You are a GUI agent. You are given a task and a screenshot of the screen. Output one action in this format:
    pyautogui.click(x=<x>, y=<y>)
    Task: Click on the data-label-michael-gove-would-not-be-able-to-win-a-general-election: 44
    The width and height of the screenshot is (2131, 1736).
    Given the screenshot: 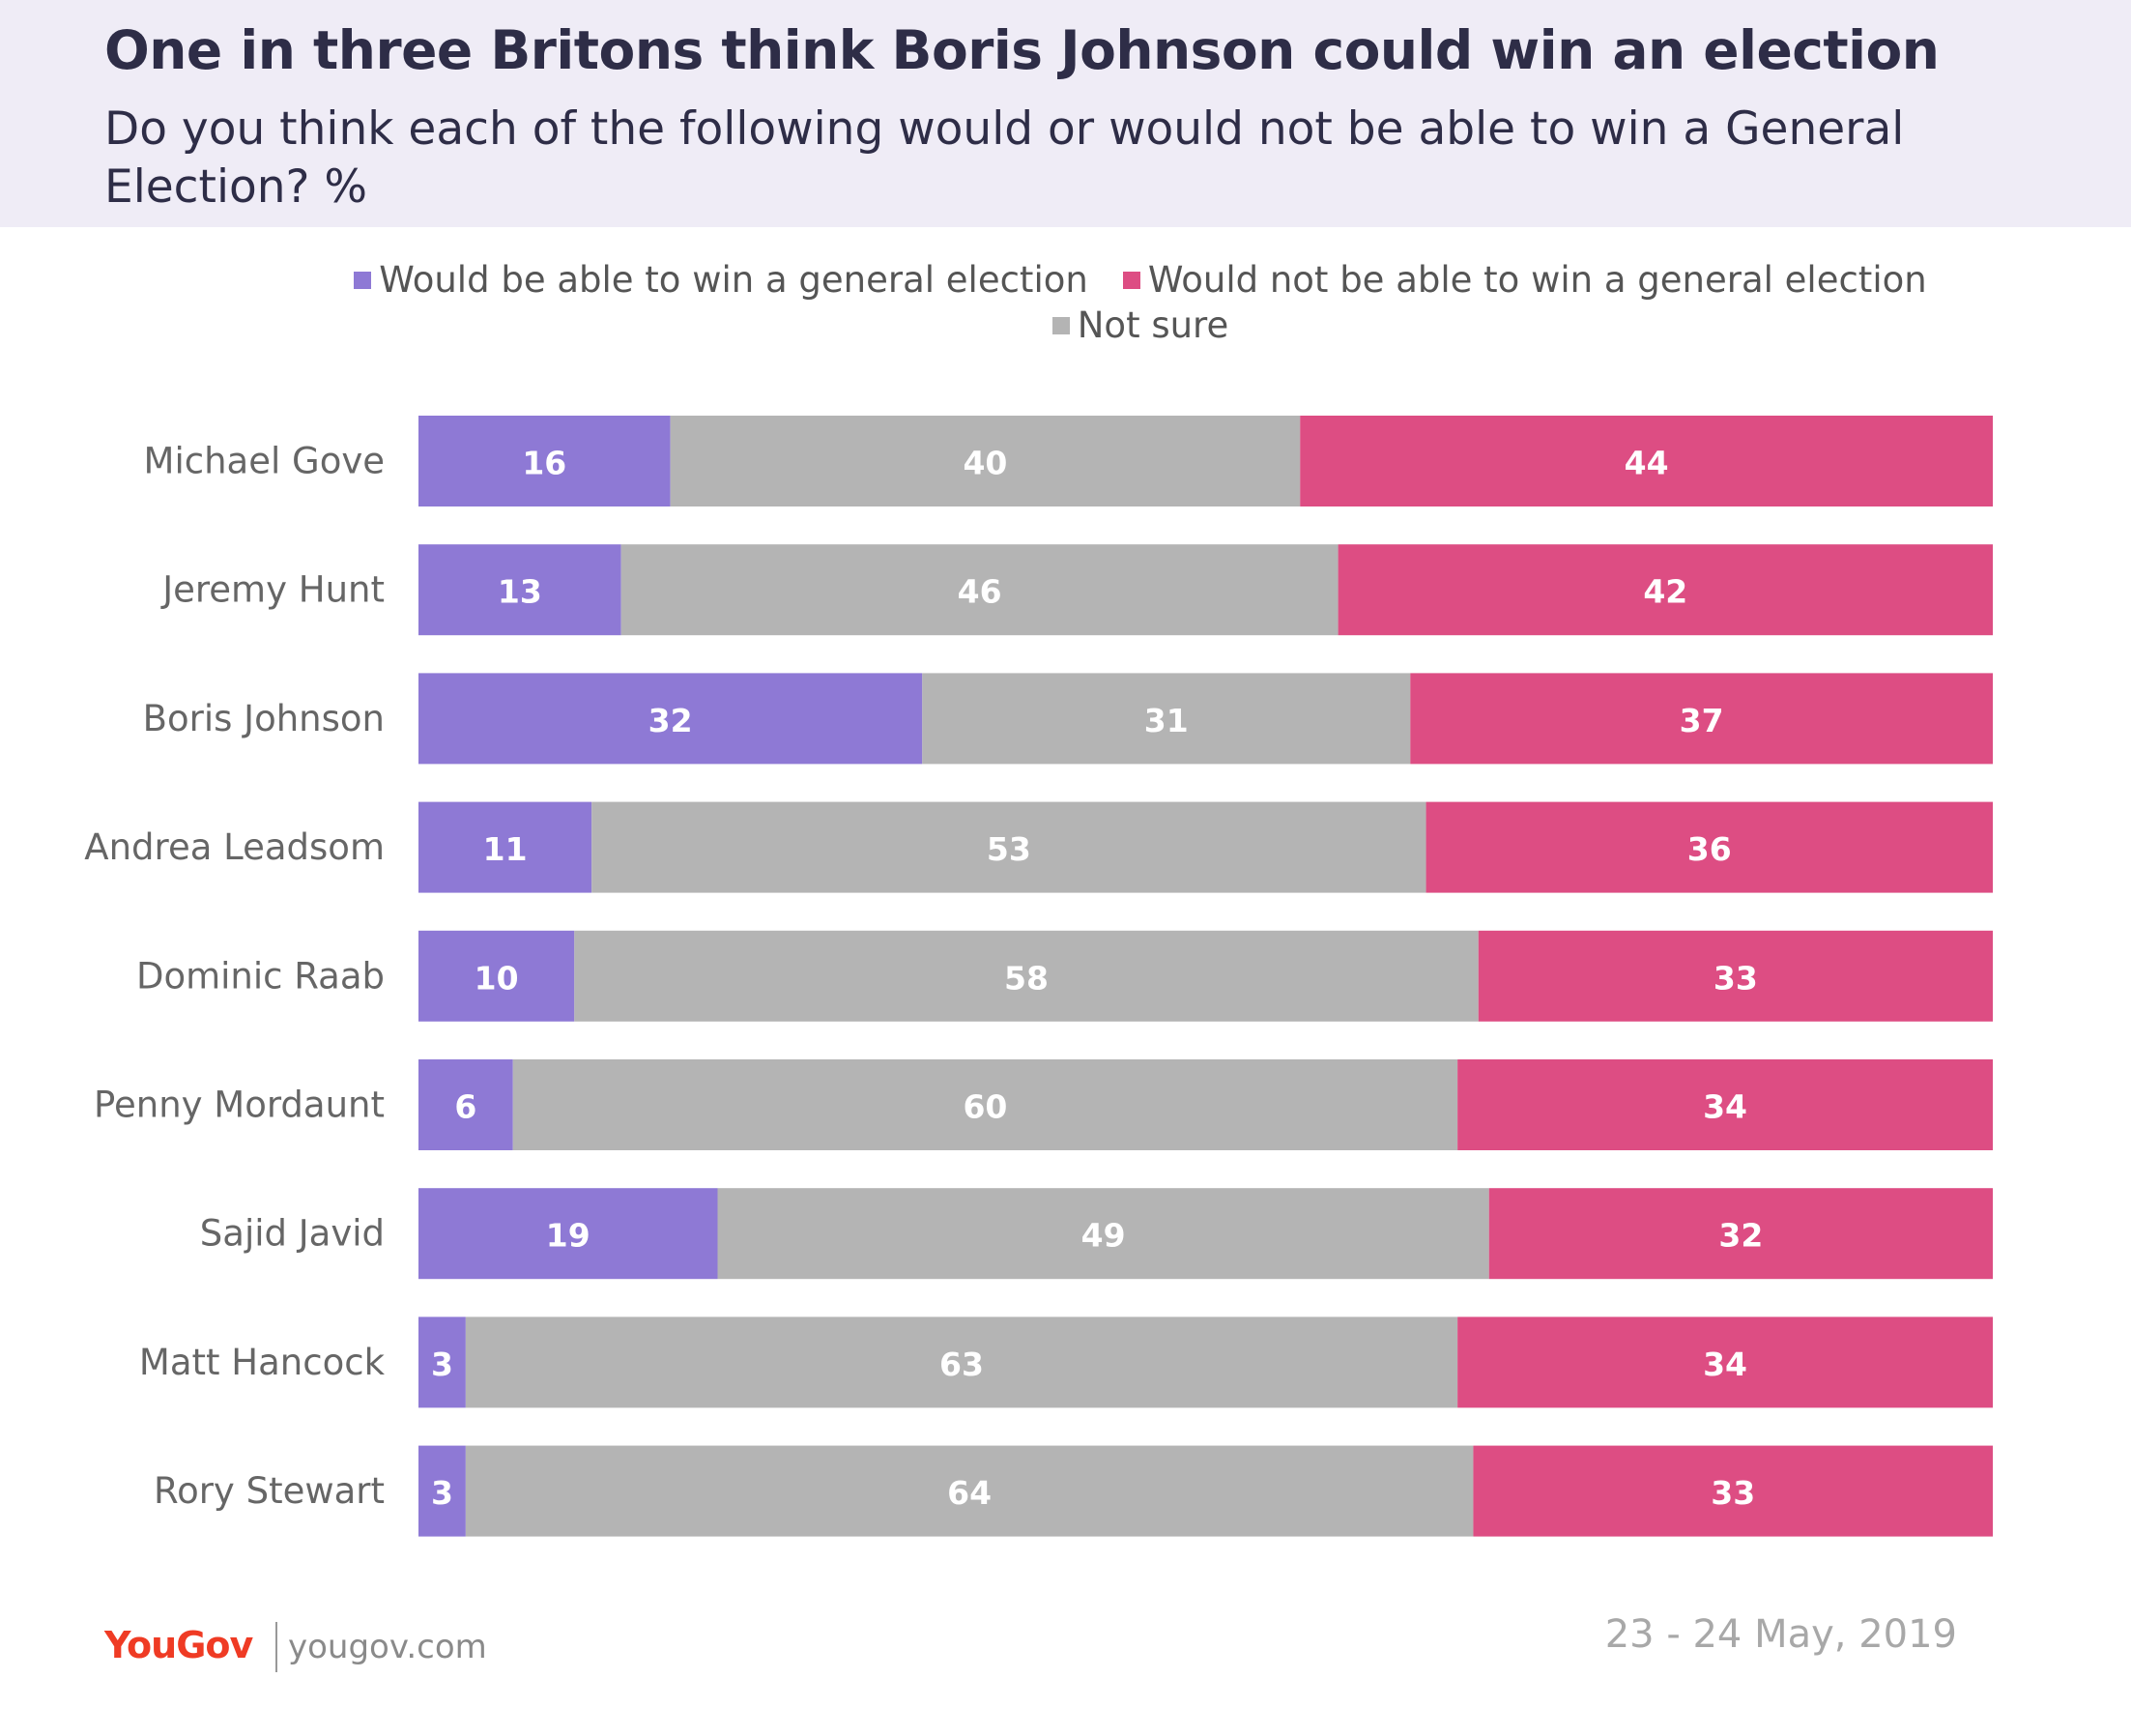 What is the action you would take?
    pyautogui.click(x=1647, y=463)
    